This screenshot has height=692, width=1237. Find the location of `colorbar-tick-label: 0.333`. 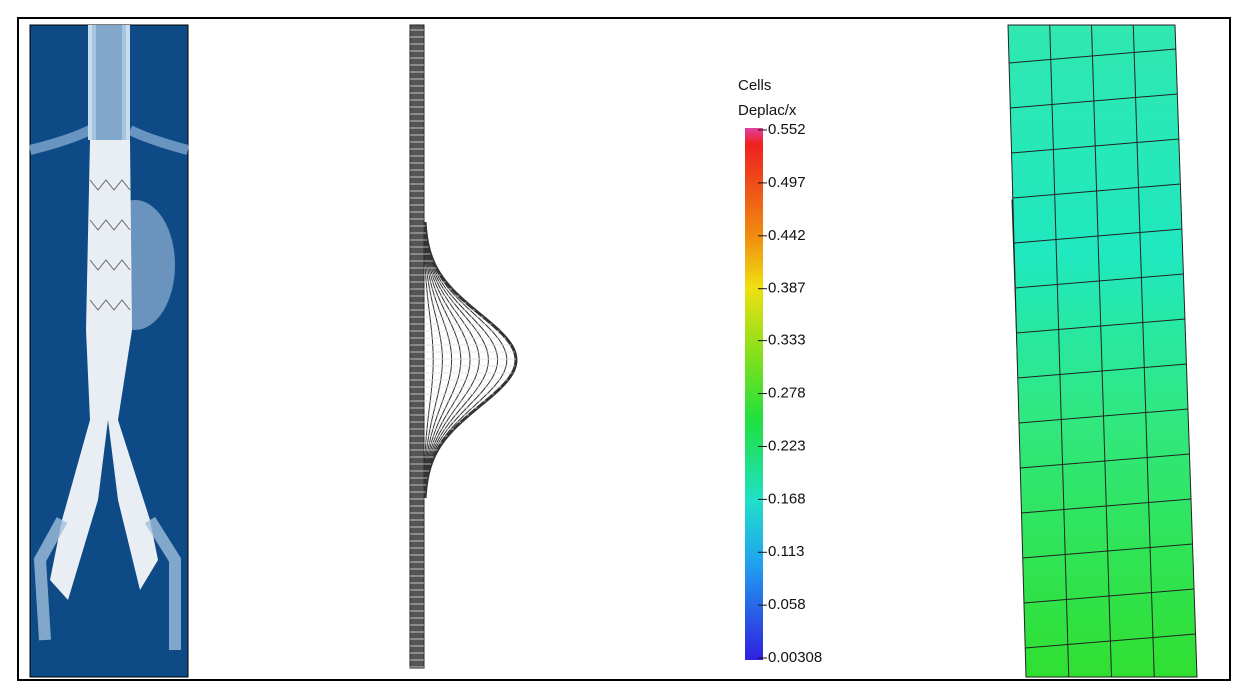

colorbar-tick-label: 0.333 is located at coordinates (787, 340).